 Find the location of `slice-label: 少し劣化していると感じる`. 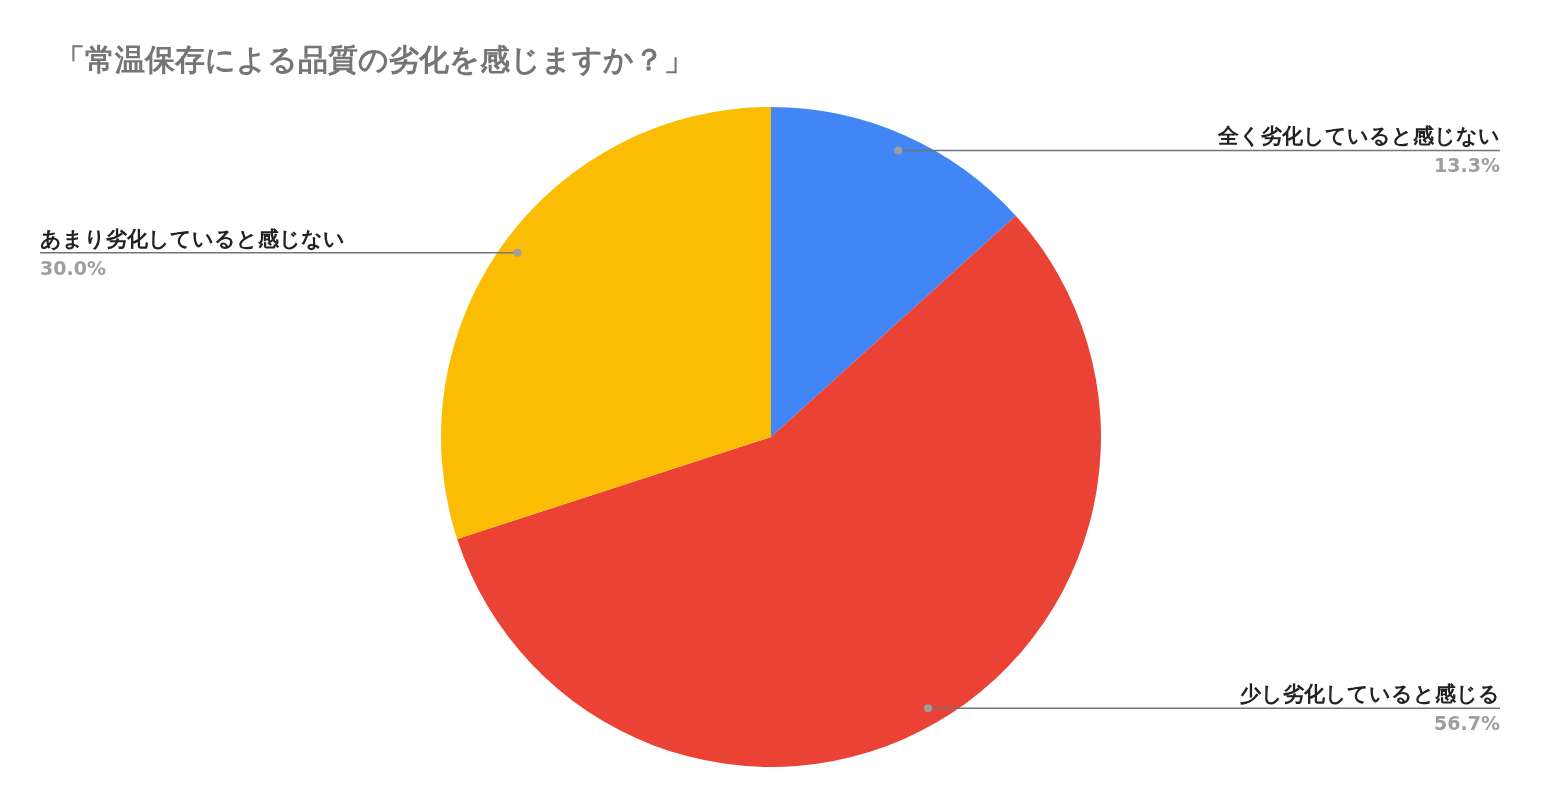

slice-label: 少し劣化していると感じる is located at coordinates (1370, 694).